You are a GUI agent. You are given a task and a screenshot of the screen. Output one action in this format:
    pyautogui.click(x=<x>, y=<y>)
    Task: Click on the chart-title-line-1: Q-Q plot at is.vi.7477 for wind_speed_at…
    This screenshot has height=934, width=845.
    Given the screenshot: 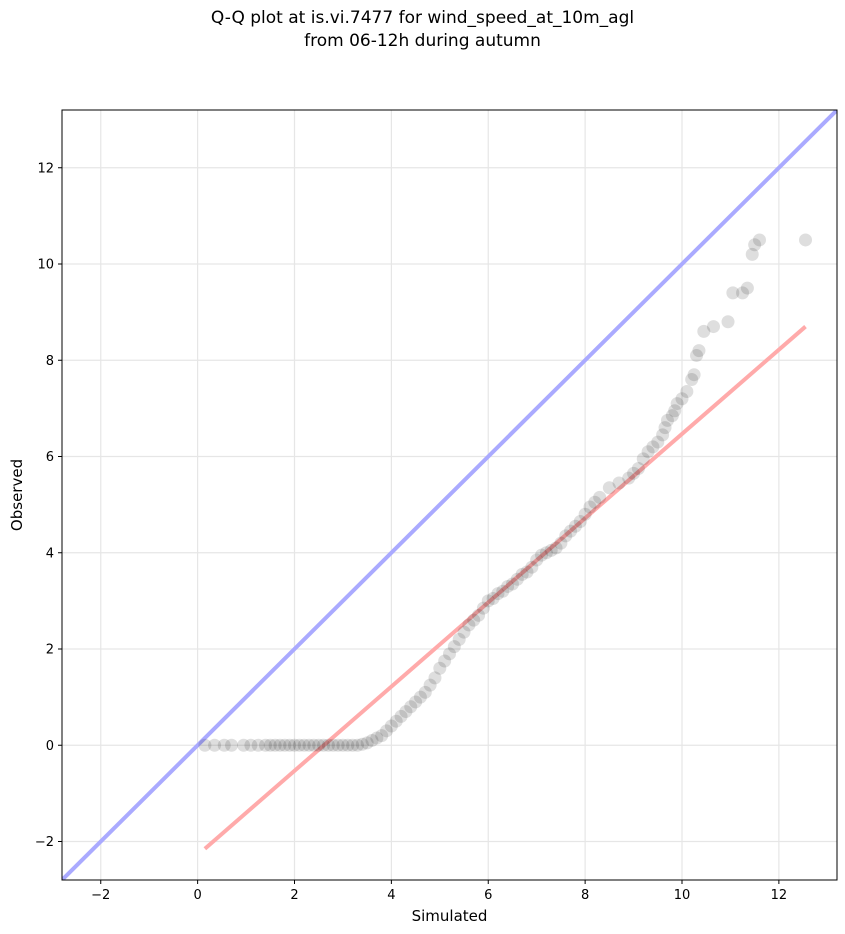 What is the action you would take?
    pyautogui.click(x=422, y=18)
    